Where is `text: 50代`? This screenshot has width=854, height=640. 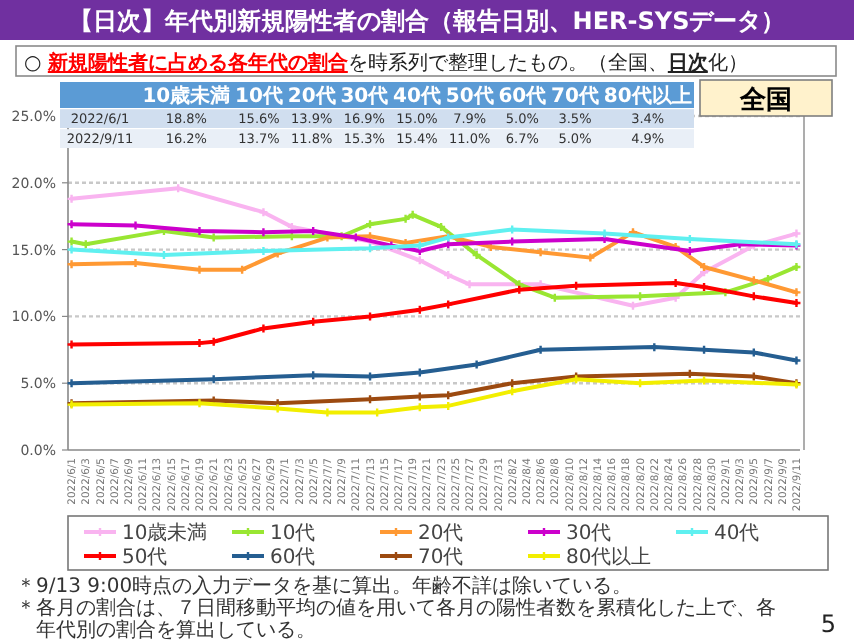 text: 50代 is located at coordinates (469, 97).